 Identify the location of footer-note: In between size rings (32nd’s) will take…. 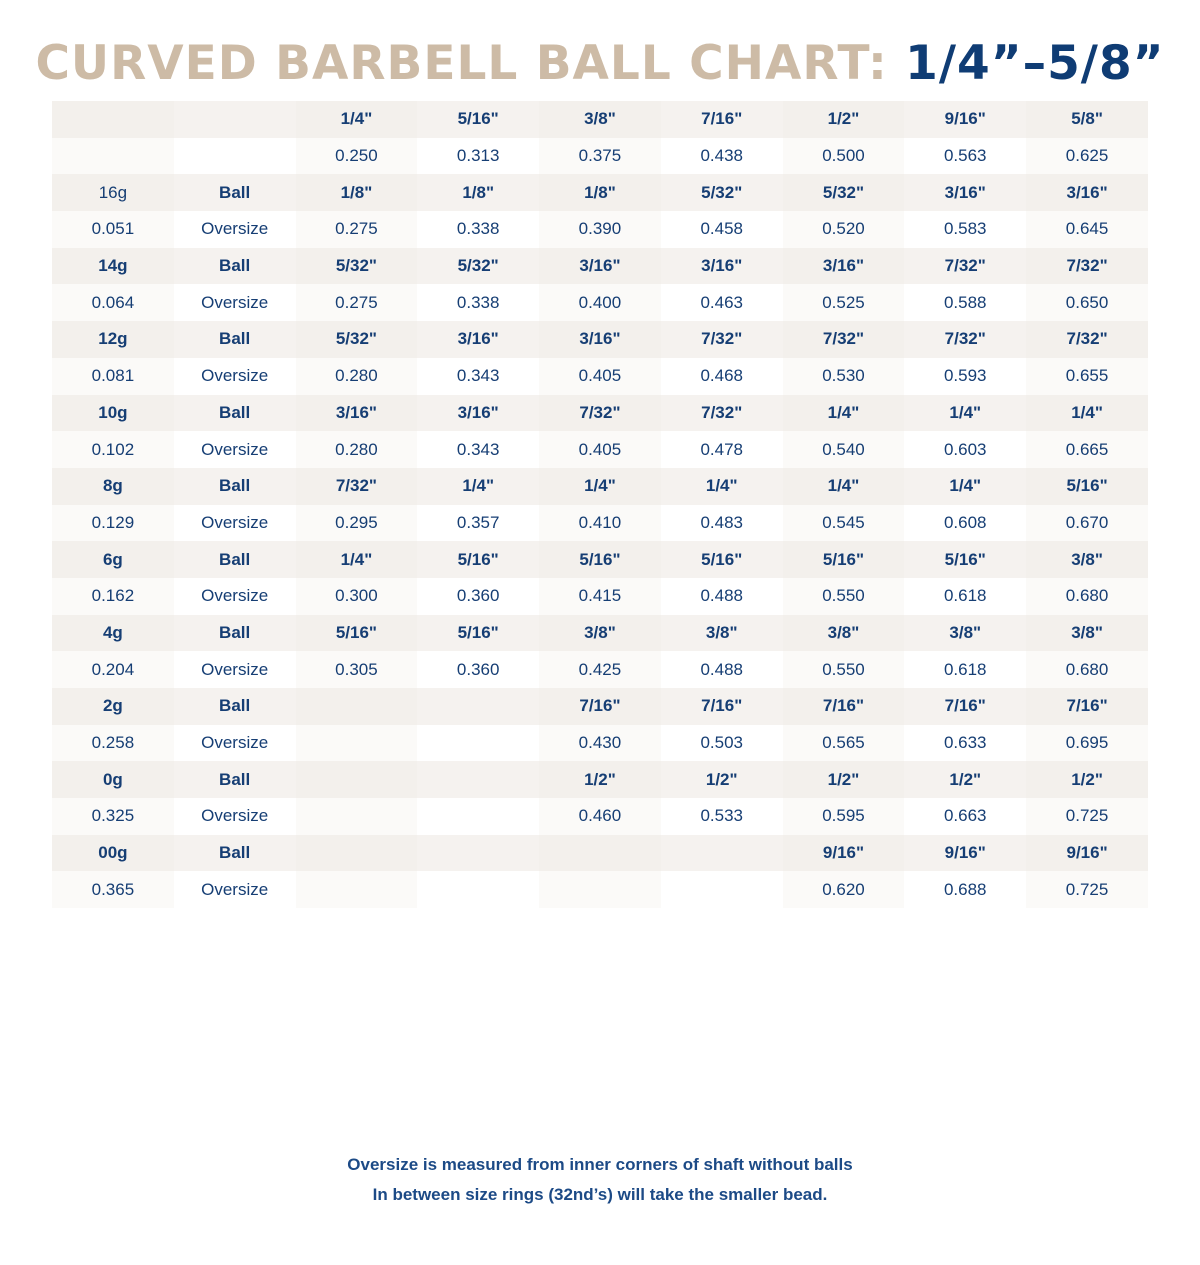
(600, 1194).